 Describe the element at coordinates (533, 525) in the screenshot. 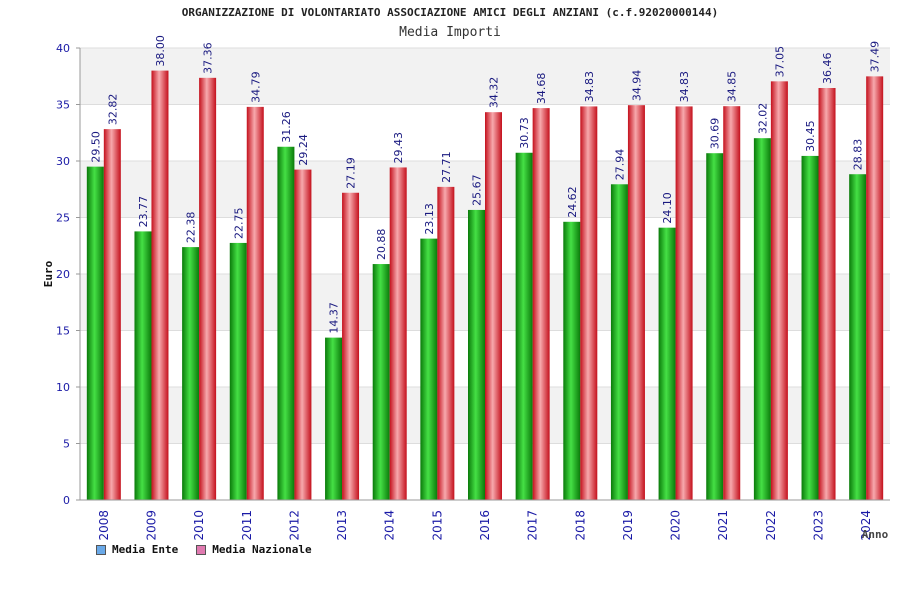

I see `x-tick-label-2017: 2017` at that location.